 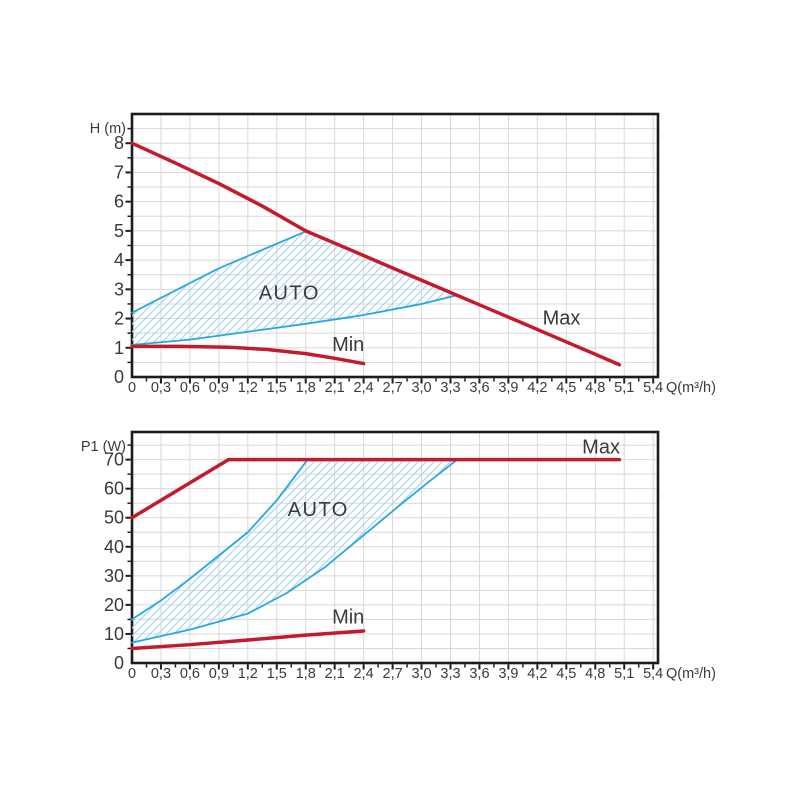 I want to click on svg-text: 30, so click(x=114, y=576).